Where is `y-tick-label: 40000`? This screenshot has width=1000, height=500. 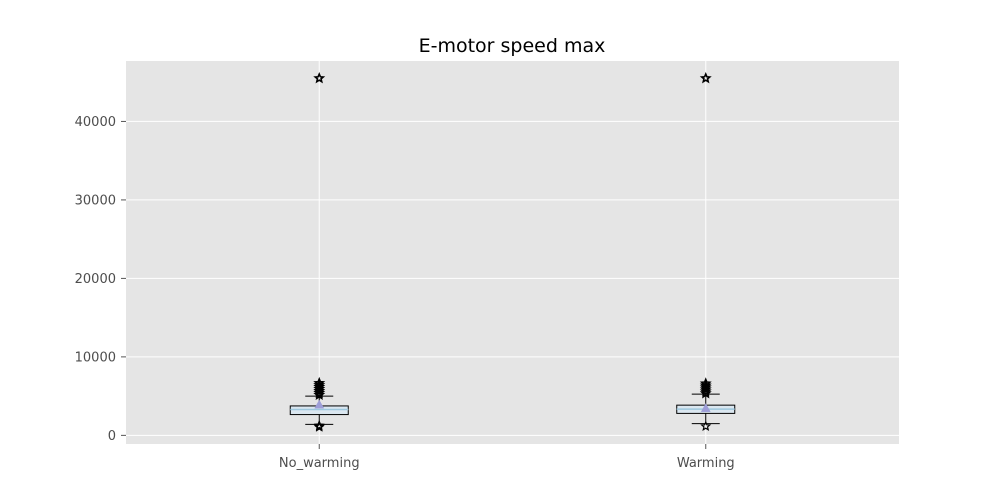 y-tick-label: 40000 is located at coordinates (95, 122).